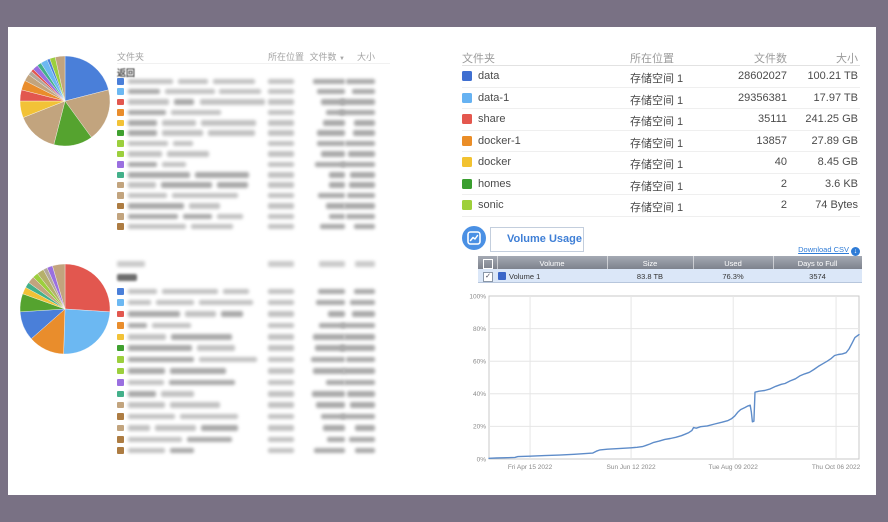  I want to click on folder-size: 3.6 KB, so click(841, 183).